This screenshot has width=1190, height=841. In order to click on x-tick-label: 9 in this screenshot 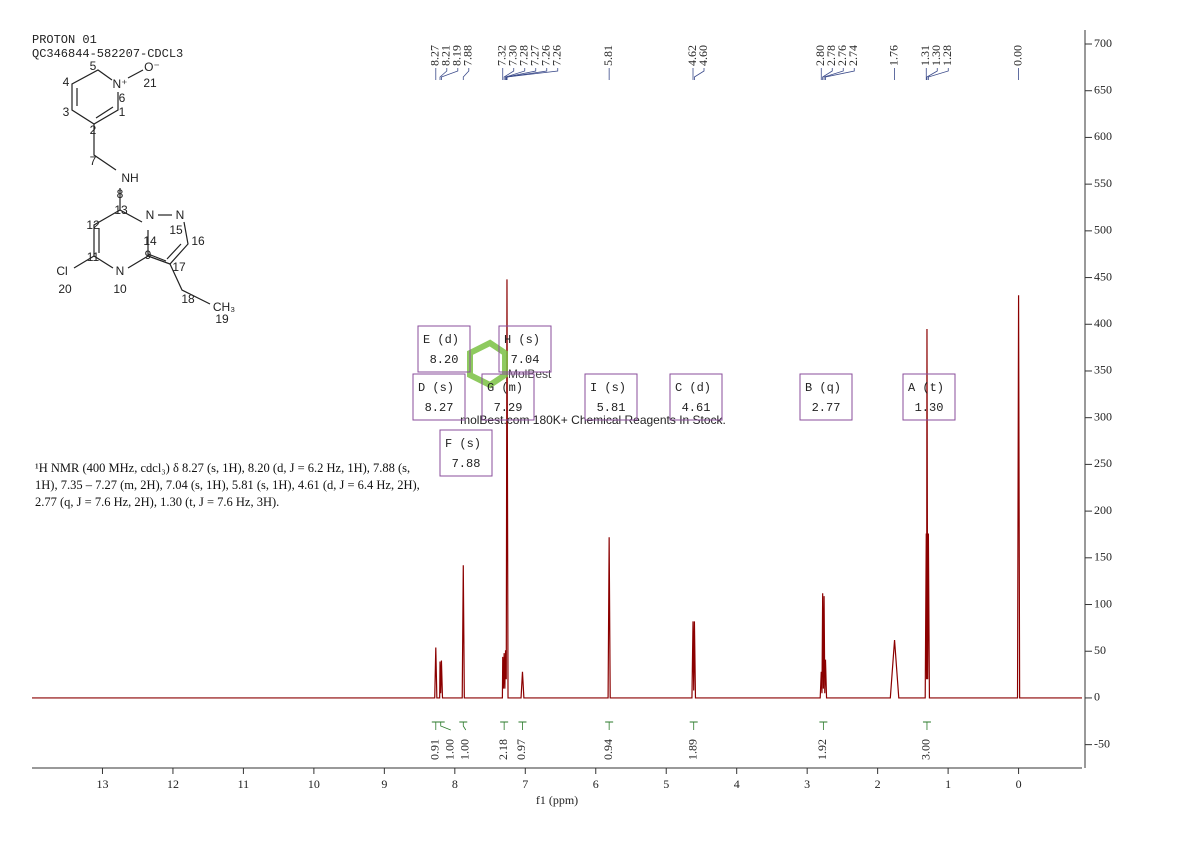, I will do `click(384, 784)`.